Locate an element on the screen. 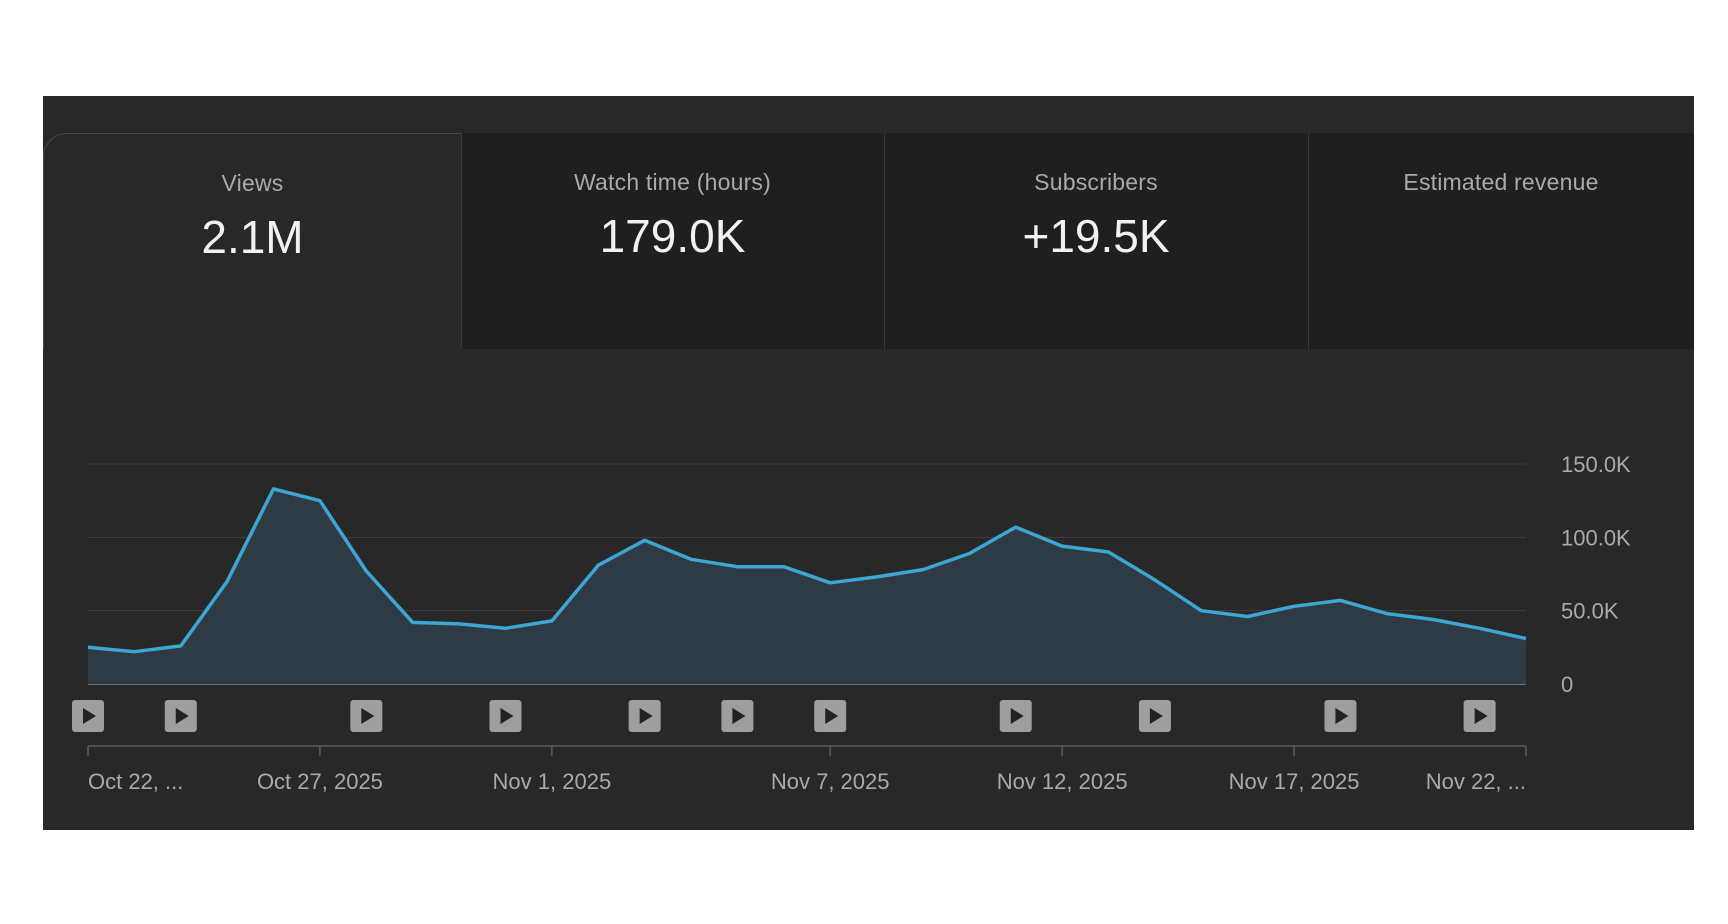  y-tick-label: 100.0K is located at coordinates (1596, 537).